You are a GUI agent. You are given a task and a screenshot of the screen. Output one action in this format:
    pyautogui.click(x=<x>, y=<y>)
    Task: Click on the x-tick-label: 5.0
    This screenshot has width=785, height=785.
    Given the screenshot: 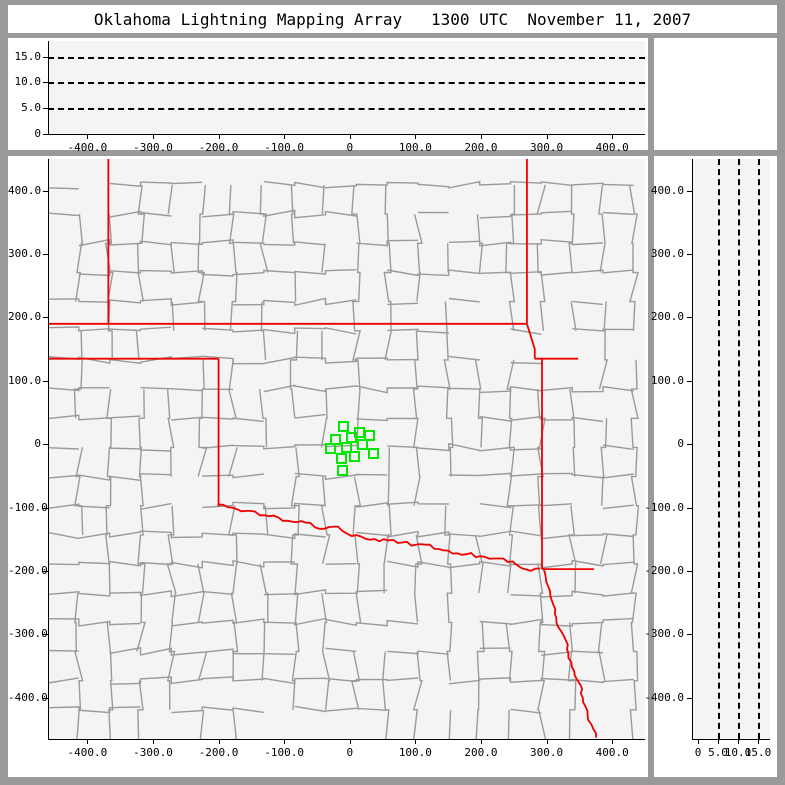 What is the action you would take?
    pyautogui.click(x=718, y=752)
    